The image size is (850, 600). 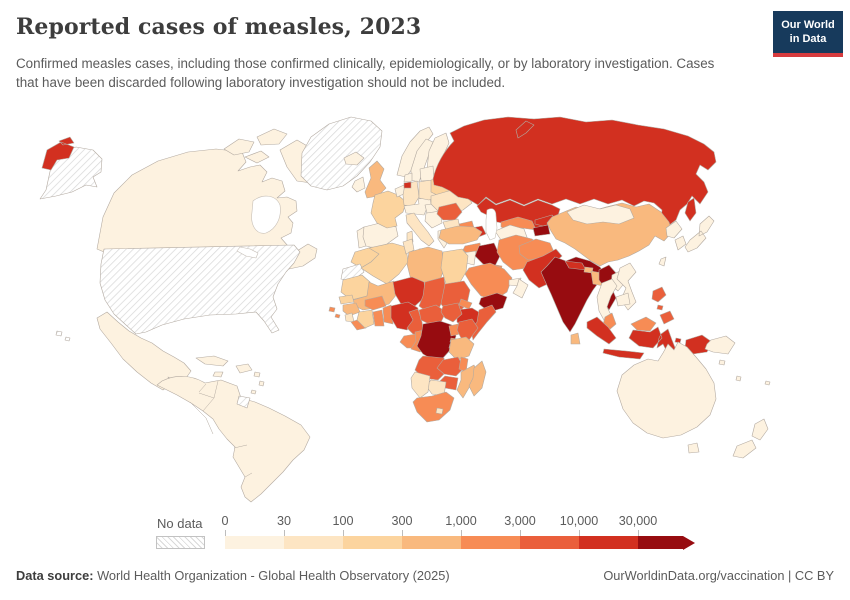 I want to click on country-lesotho, so click(x=439, y=411).